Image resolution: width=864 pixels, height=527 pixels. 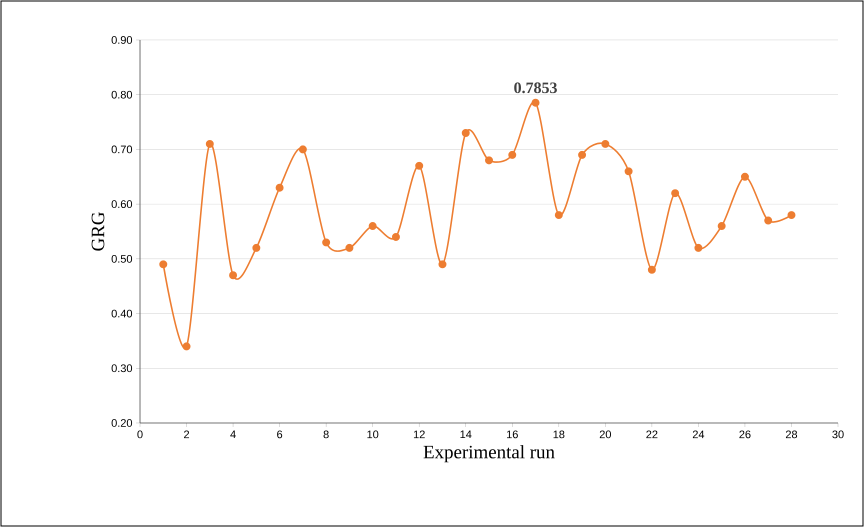 I want to click on x-tick-label: 30, so click(x=838, y=434).